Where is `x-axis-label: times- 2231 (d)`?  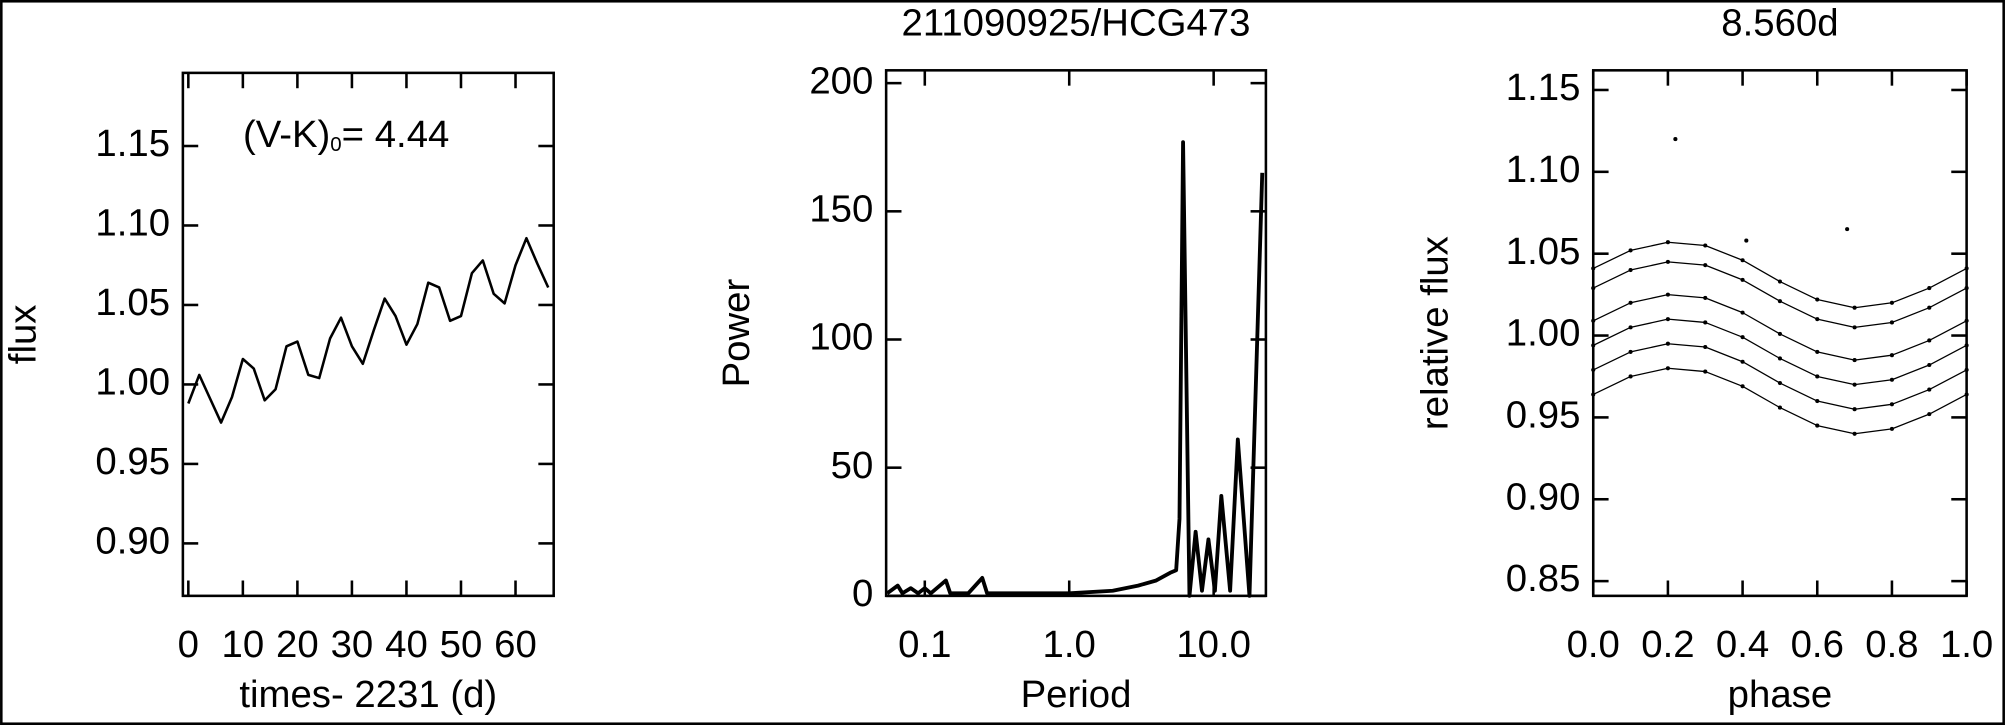
x-axis-label: times- 2231 (d) is located at coordinates (368, 694).